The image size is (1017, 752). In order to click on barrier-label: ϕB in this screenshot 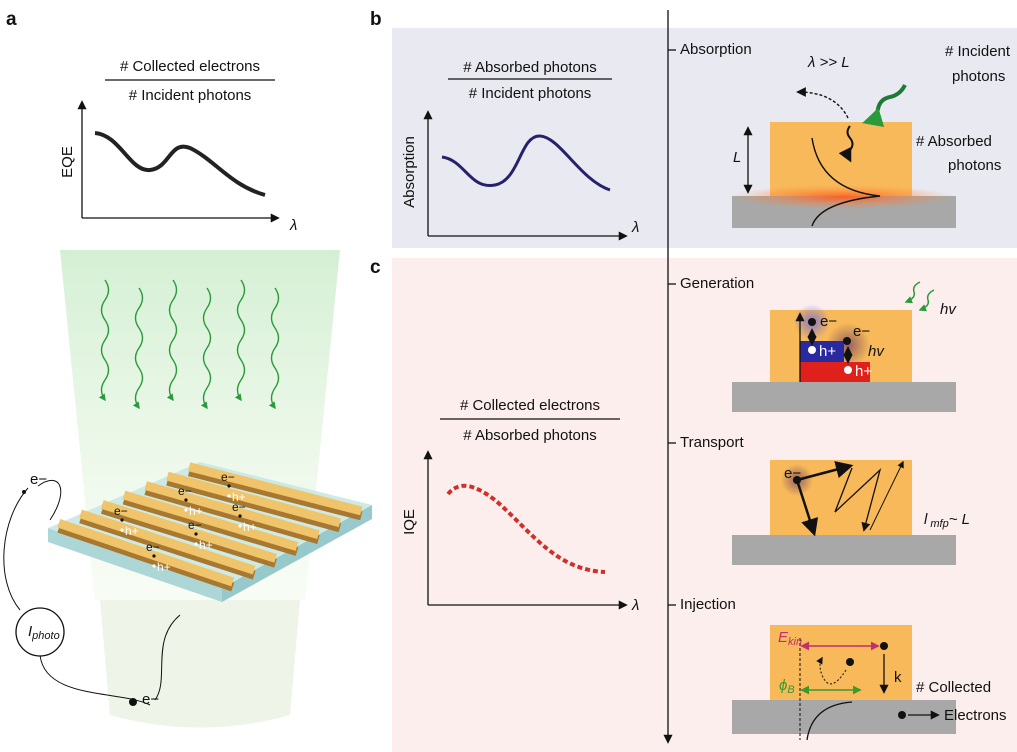, I will do `click(787, 686)`.